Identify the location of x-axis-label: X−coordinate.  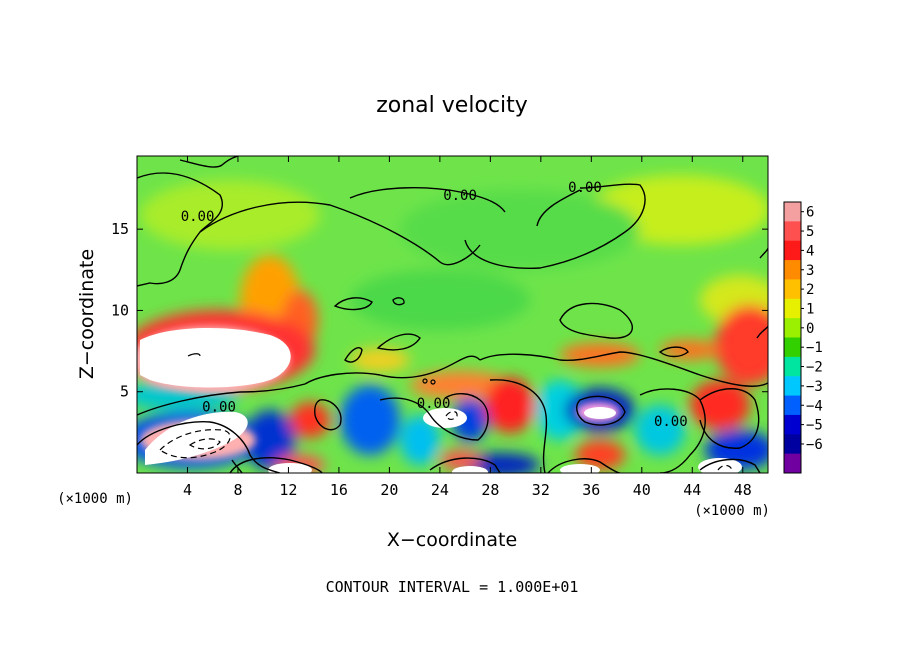
(452, 540).